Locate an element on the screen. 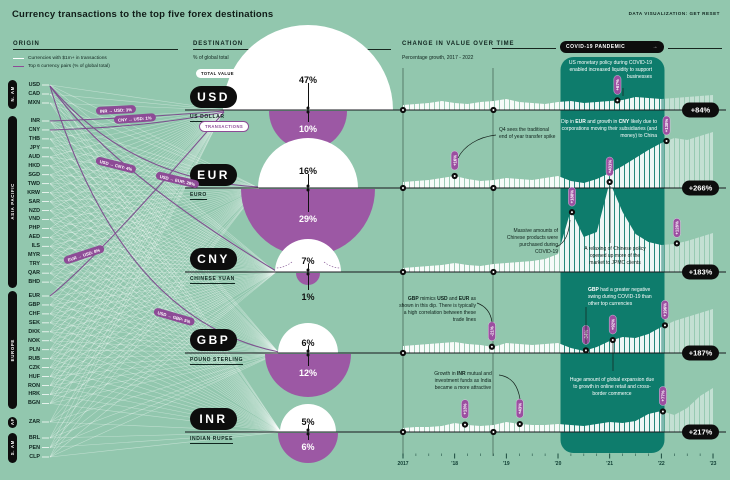 The width and height of the screenshot is (730, 480). origin-group-europe: EUROPE is located at coordinates (12, 349).